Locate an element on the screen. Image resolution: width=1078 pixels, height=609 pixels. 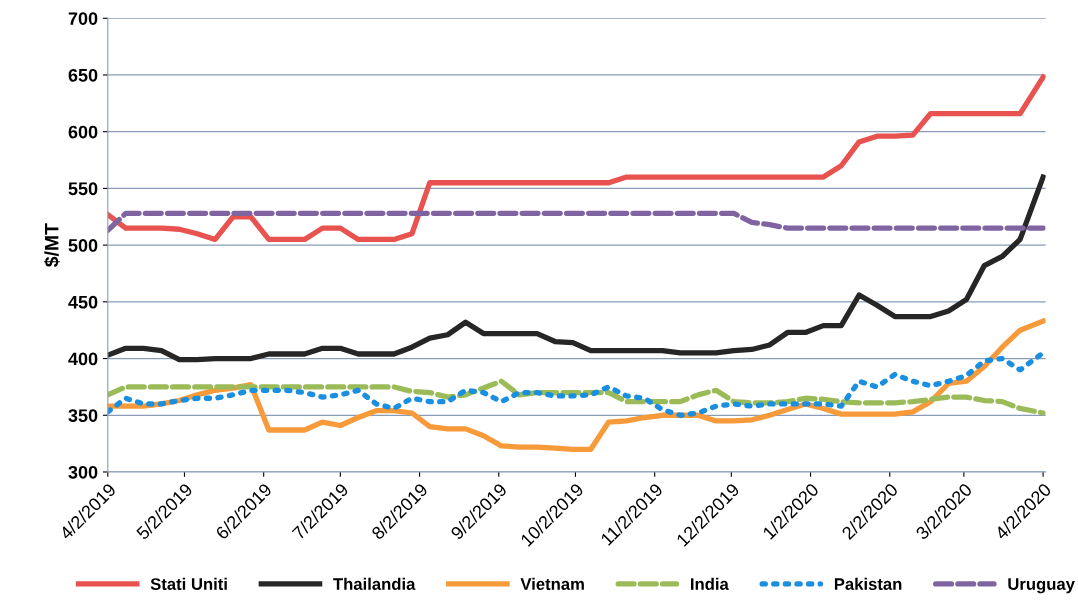
y-tick-label: 400 is located at coordinates (83, 359).